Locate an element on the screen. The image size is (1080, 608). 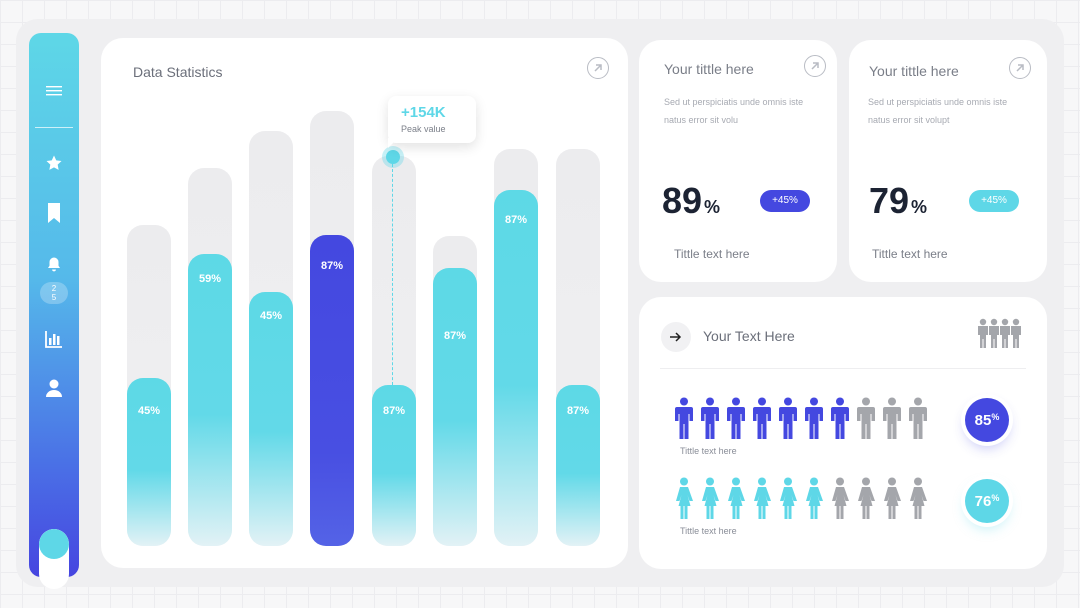
theme-toggle is located at coordinates (54, 559).